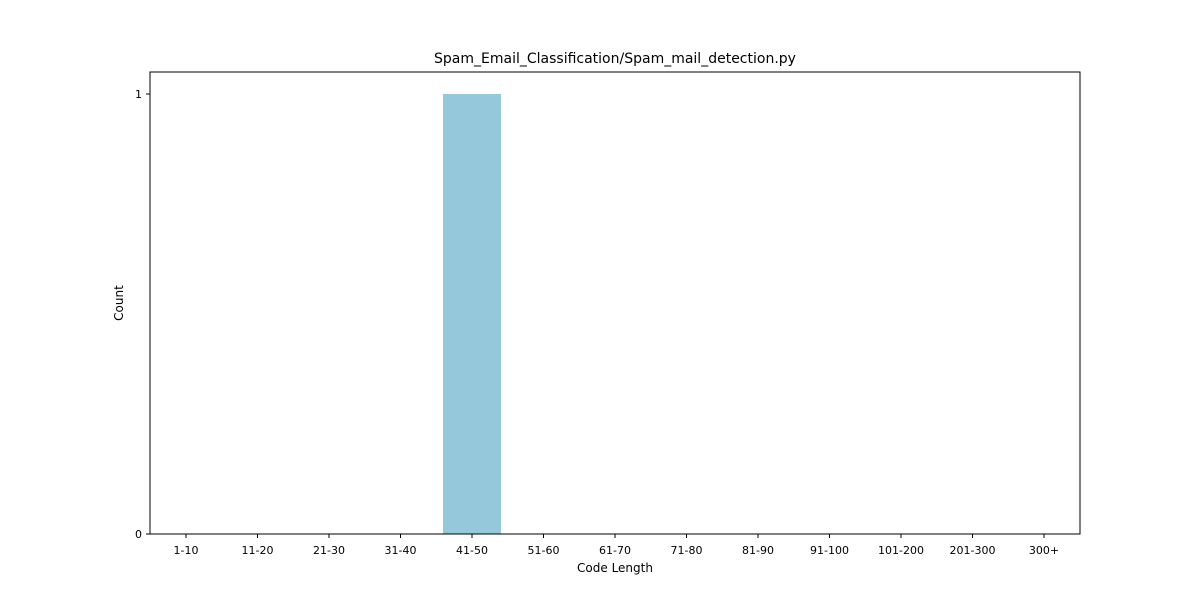 The image size is (1200, 600). Describe the element at coordinates (138, 94) in the screenshot. I see `y-tick-label: 1` at that location.